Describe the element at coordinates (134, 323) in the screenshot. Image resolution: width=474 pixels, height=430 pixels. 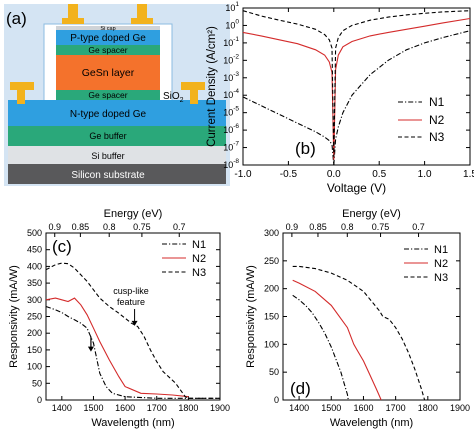
I see `annotation-arrow-head` at that location.